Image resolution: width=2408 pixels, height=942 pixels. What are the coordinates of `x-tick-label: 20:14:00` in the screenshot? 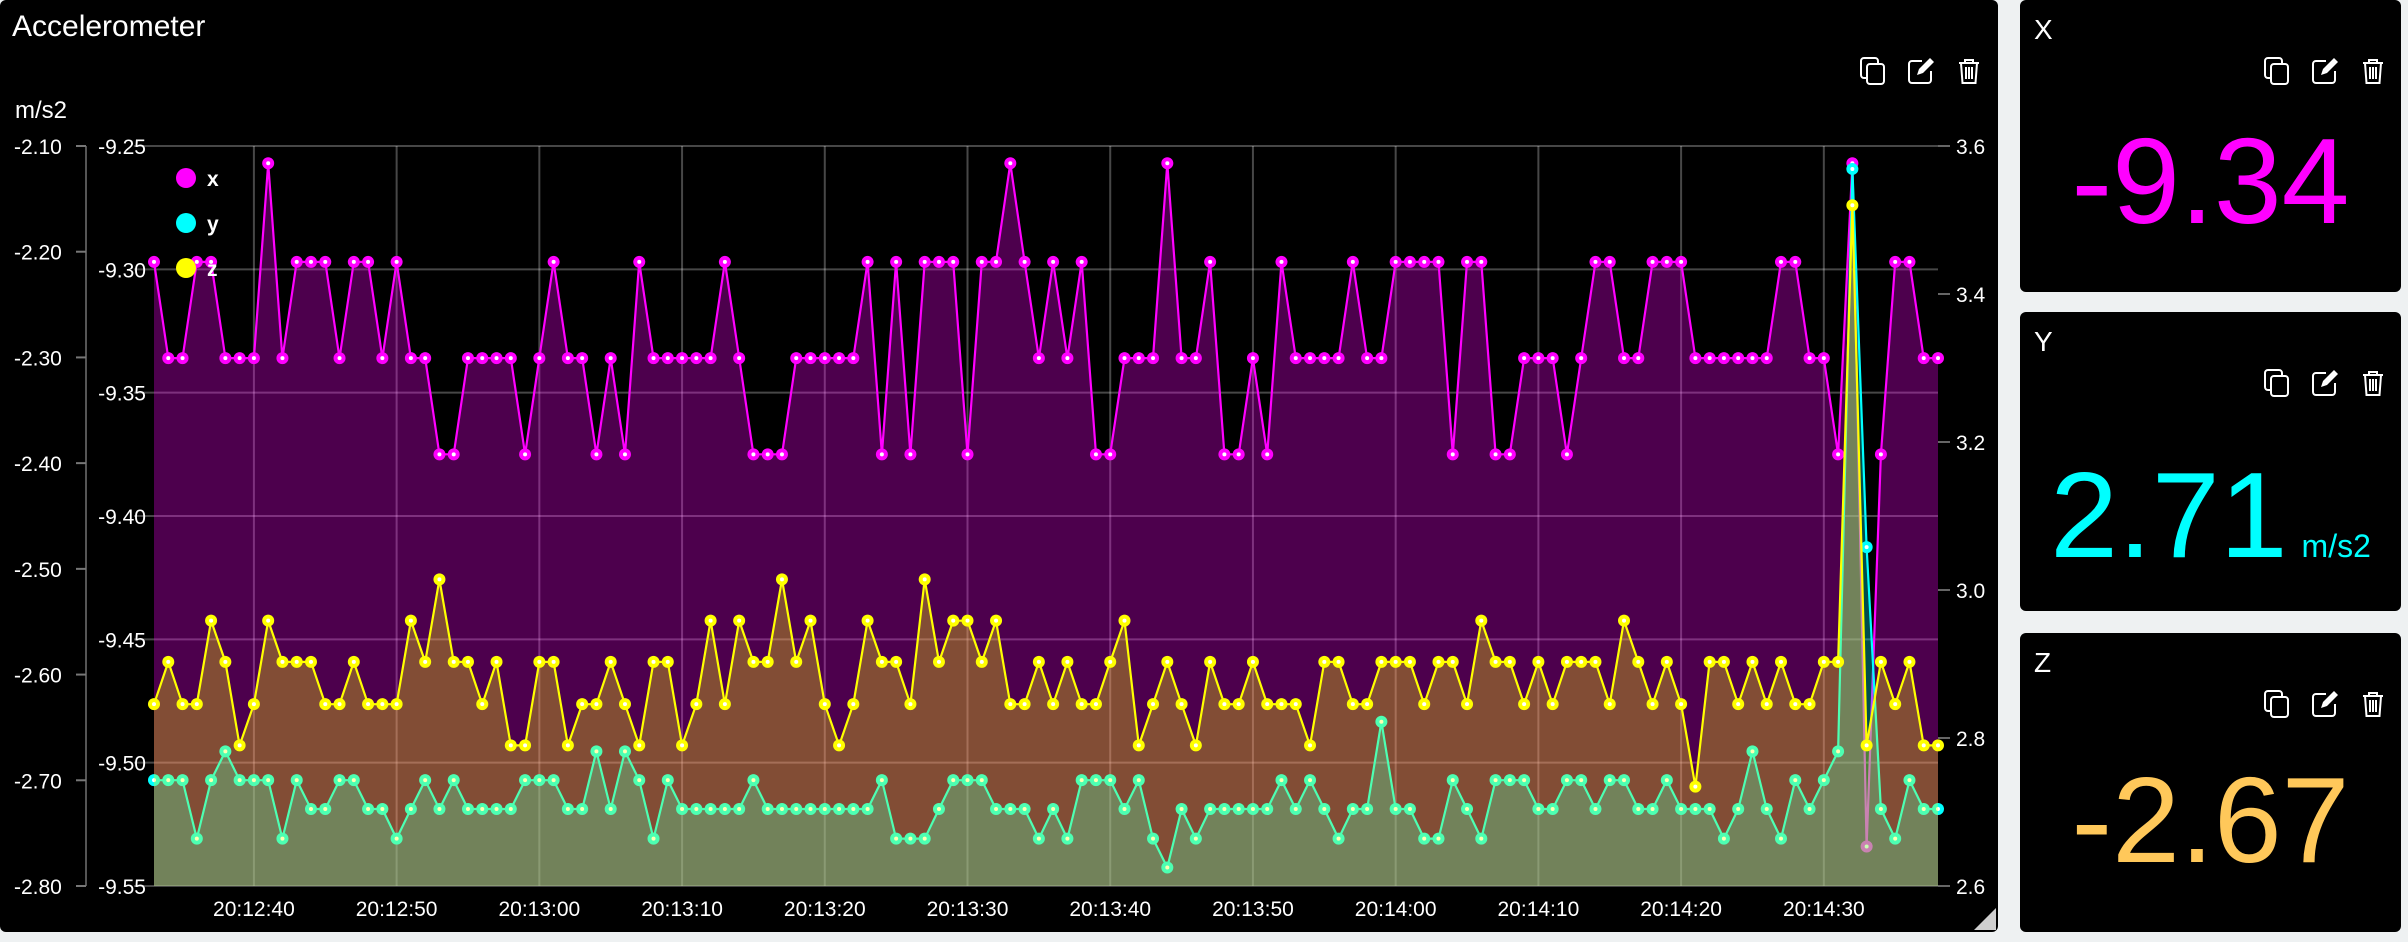 It's located at (1396, 909).